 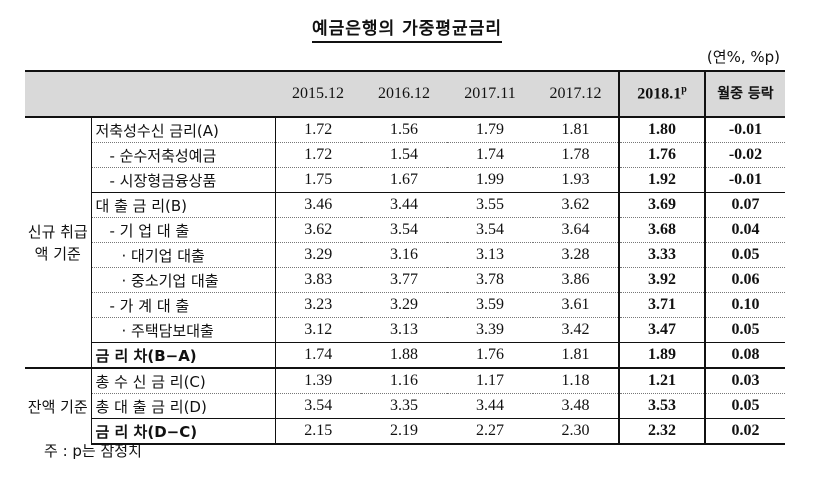 I want to click on cell: 1.89, so click(x=662, y=355).